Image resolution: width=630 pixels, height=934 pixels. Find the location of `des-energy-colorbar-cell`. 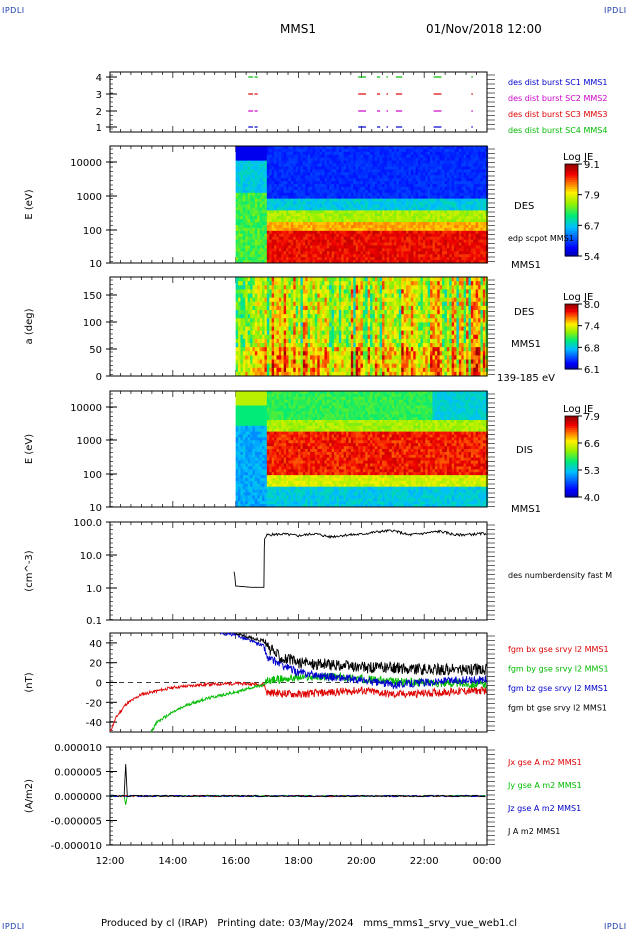

des-energy-colorbar-cell is located at coordinates (571, 230).